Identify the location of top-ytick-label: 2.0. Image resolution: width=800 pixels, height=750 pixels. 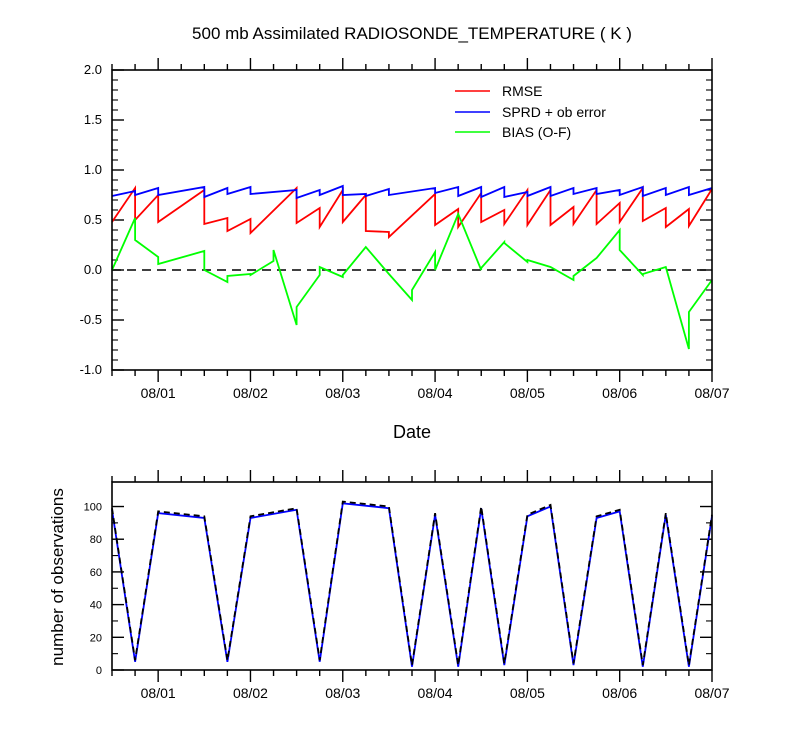
(93, 69).